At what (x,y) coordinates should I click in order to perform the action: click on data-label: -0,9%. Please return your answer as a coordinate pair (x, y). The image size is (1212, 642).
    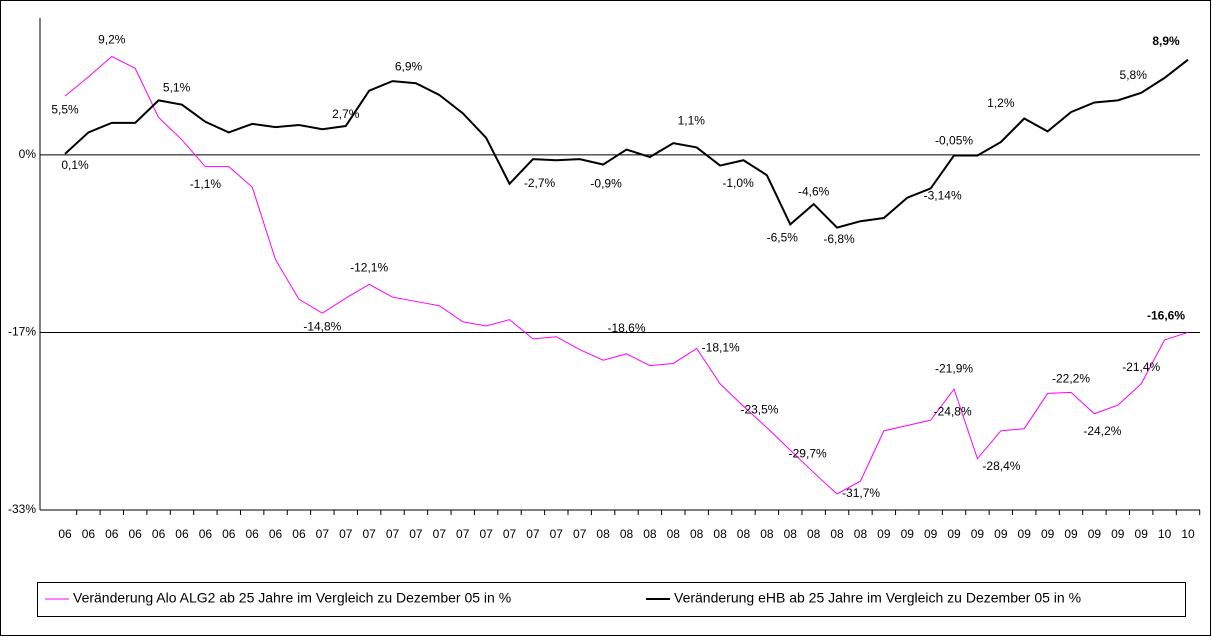
    Looking at the image, I should click on (606, 184).